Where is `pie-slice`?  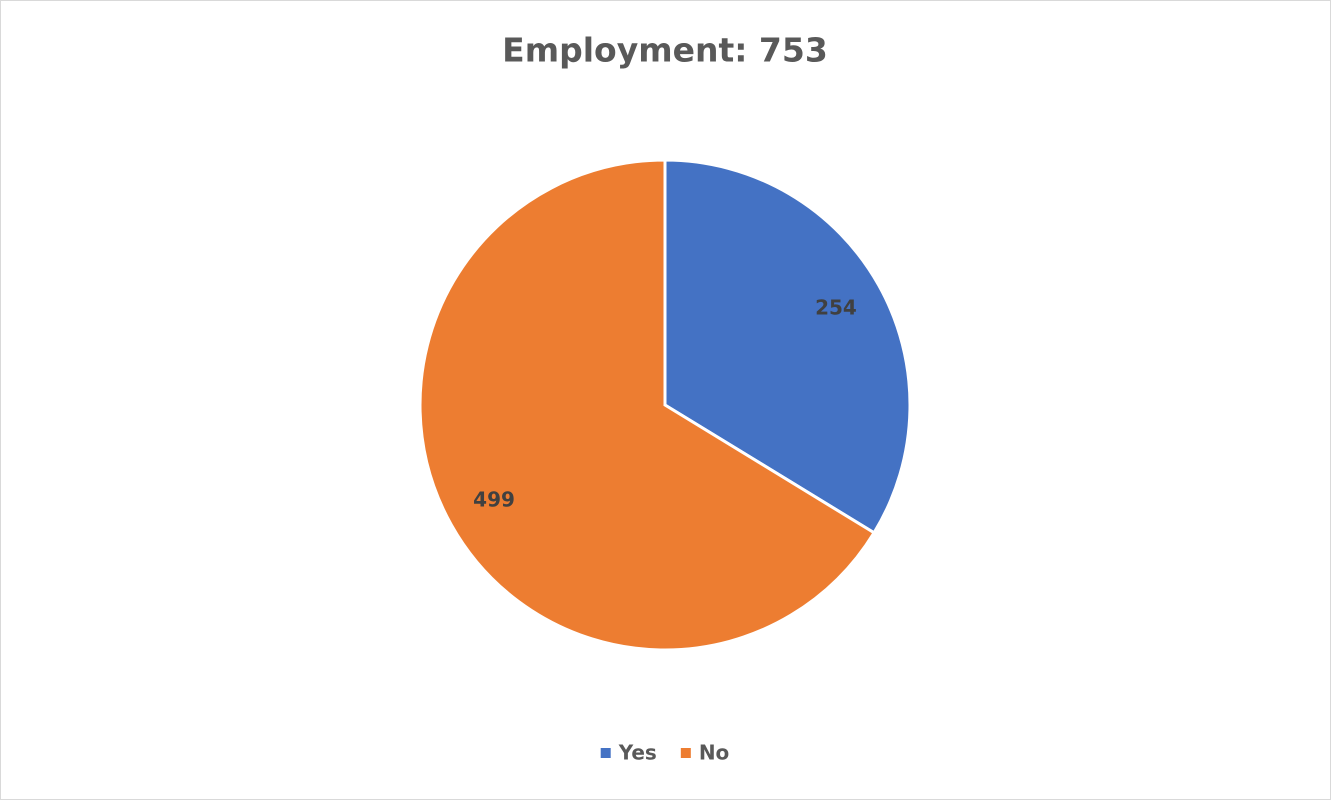
pie-slice is located at coordinates (787, 346).